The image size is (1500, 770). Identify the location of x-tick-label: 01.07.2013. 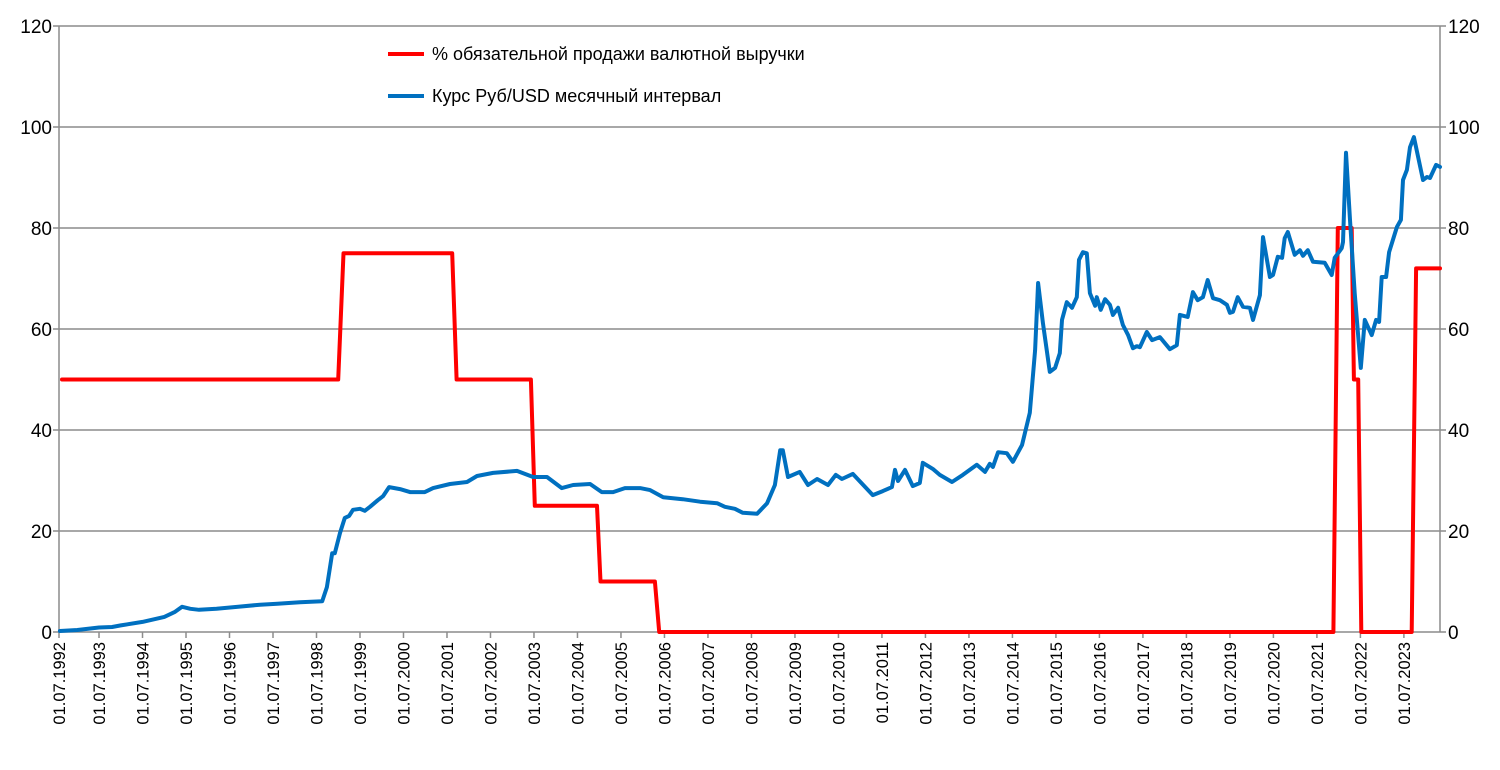
(970, 683).